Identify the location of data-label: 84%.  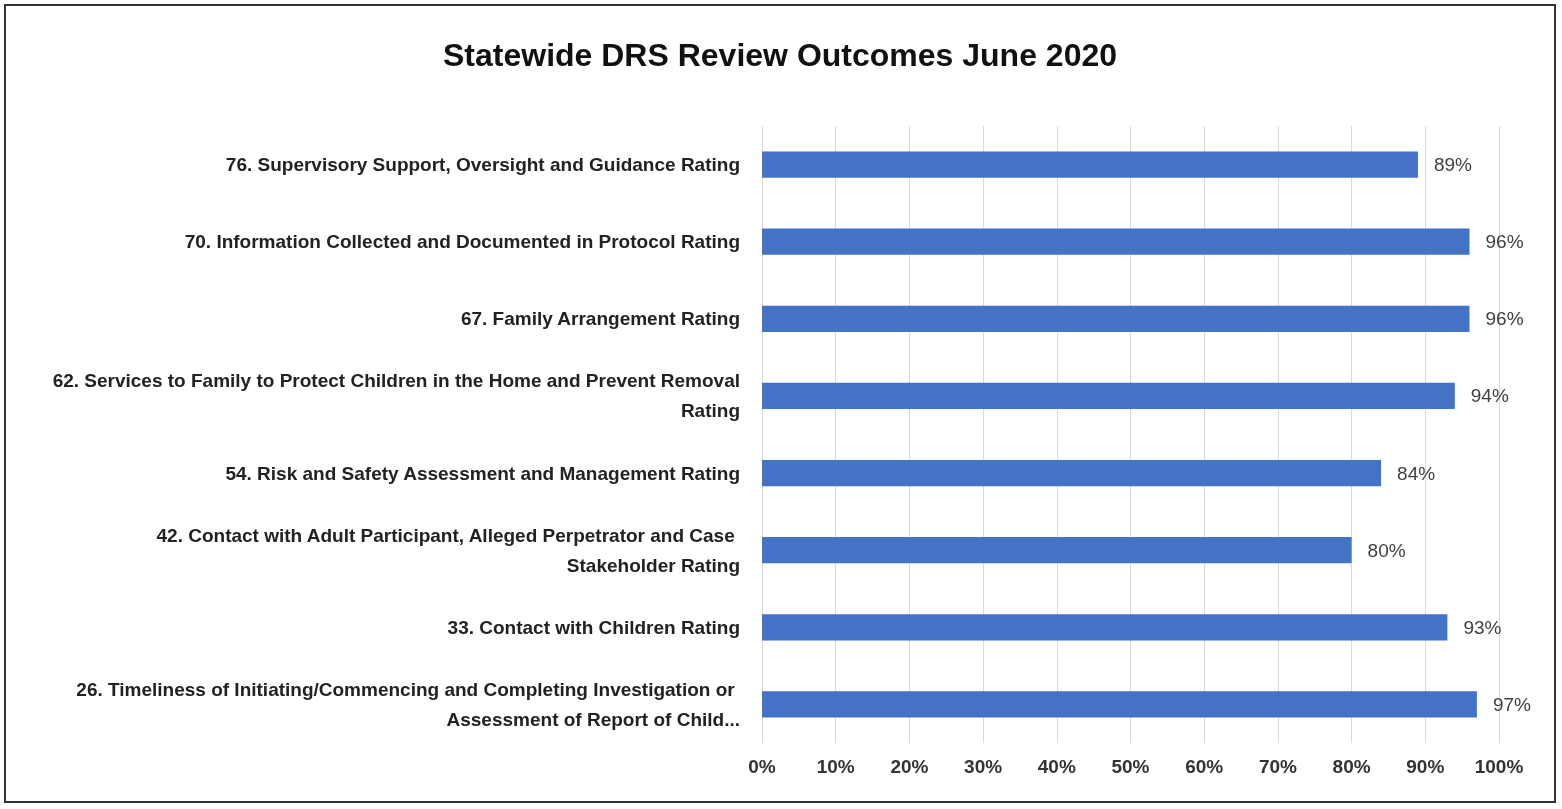
(1416, 473).